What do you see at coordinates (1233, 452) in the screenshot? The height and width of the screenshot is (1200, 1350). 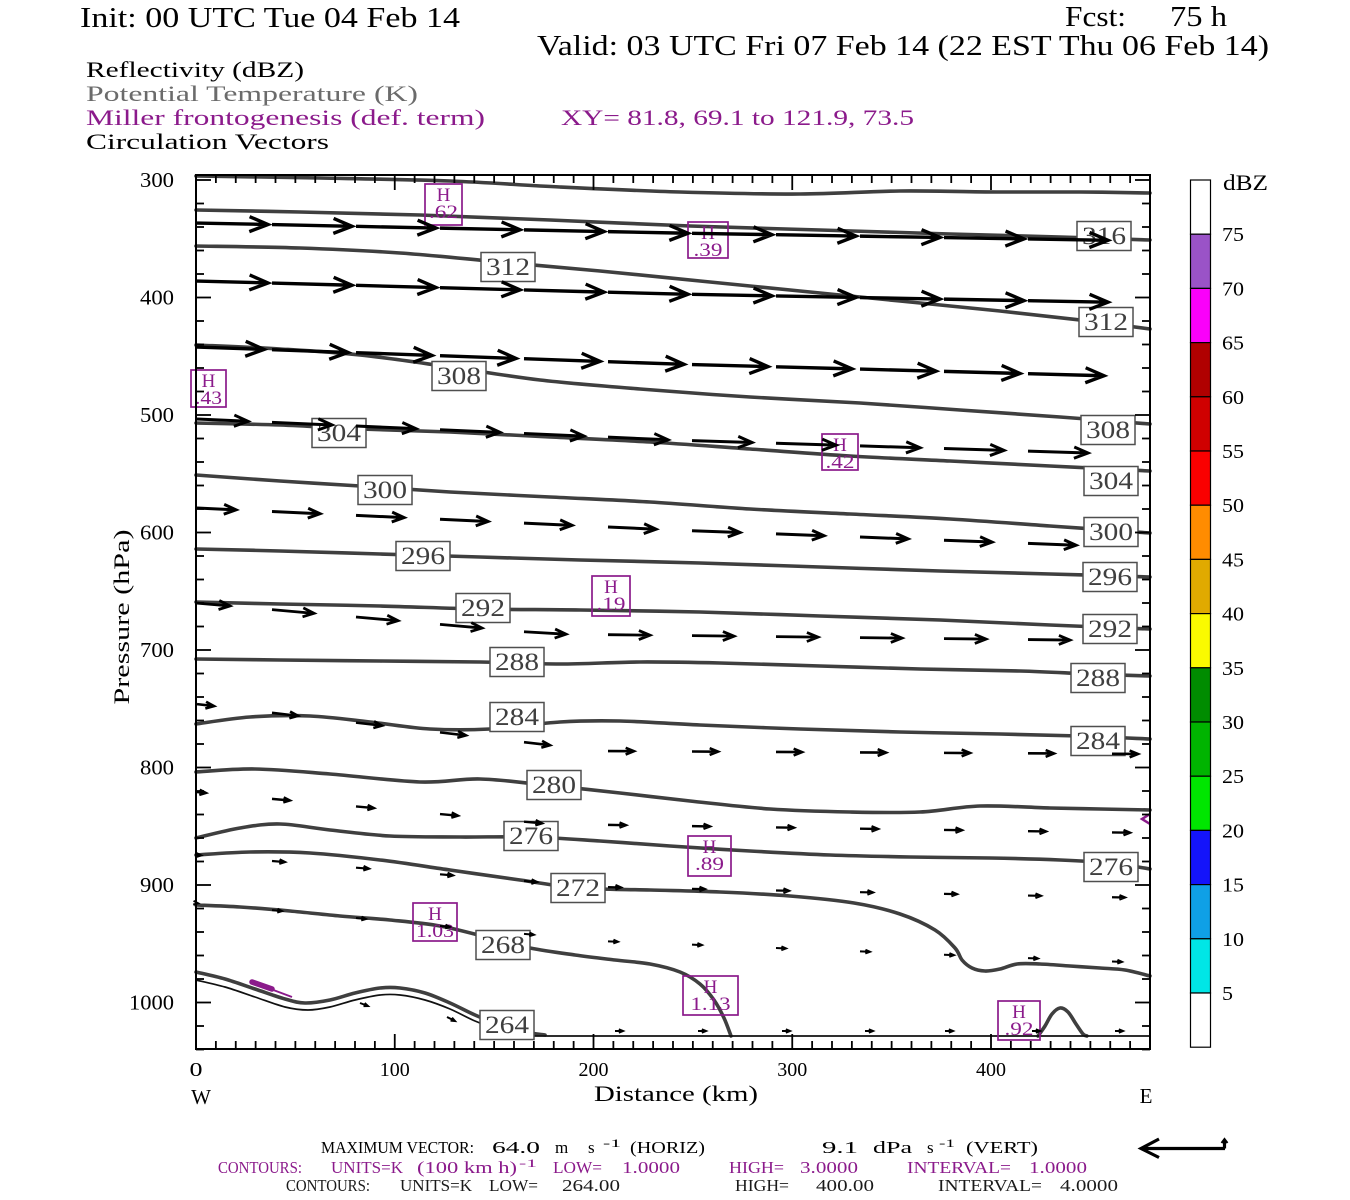 I see `svg-text: 55` at bounding box center [1233, 452].